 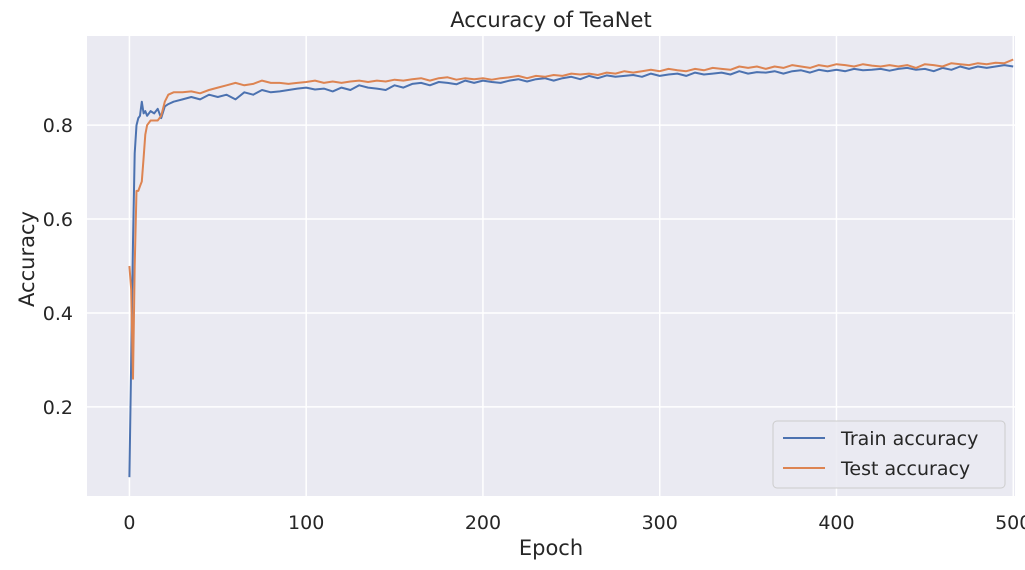 What do you see at coordinates (58, 408) in the screenshot?
I see `y-tick-label: 0.2` at bounding box center [58, 408].